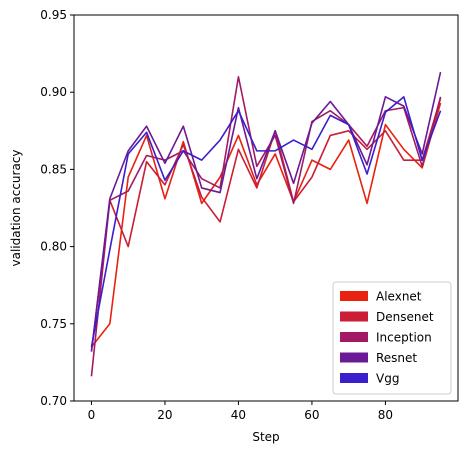 Image resolution: width=471 pixels, height=453 pixels. I want to click on x-axis-ticks: 0 20 40 60 80, so click(240, 411).